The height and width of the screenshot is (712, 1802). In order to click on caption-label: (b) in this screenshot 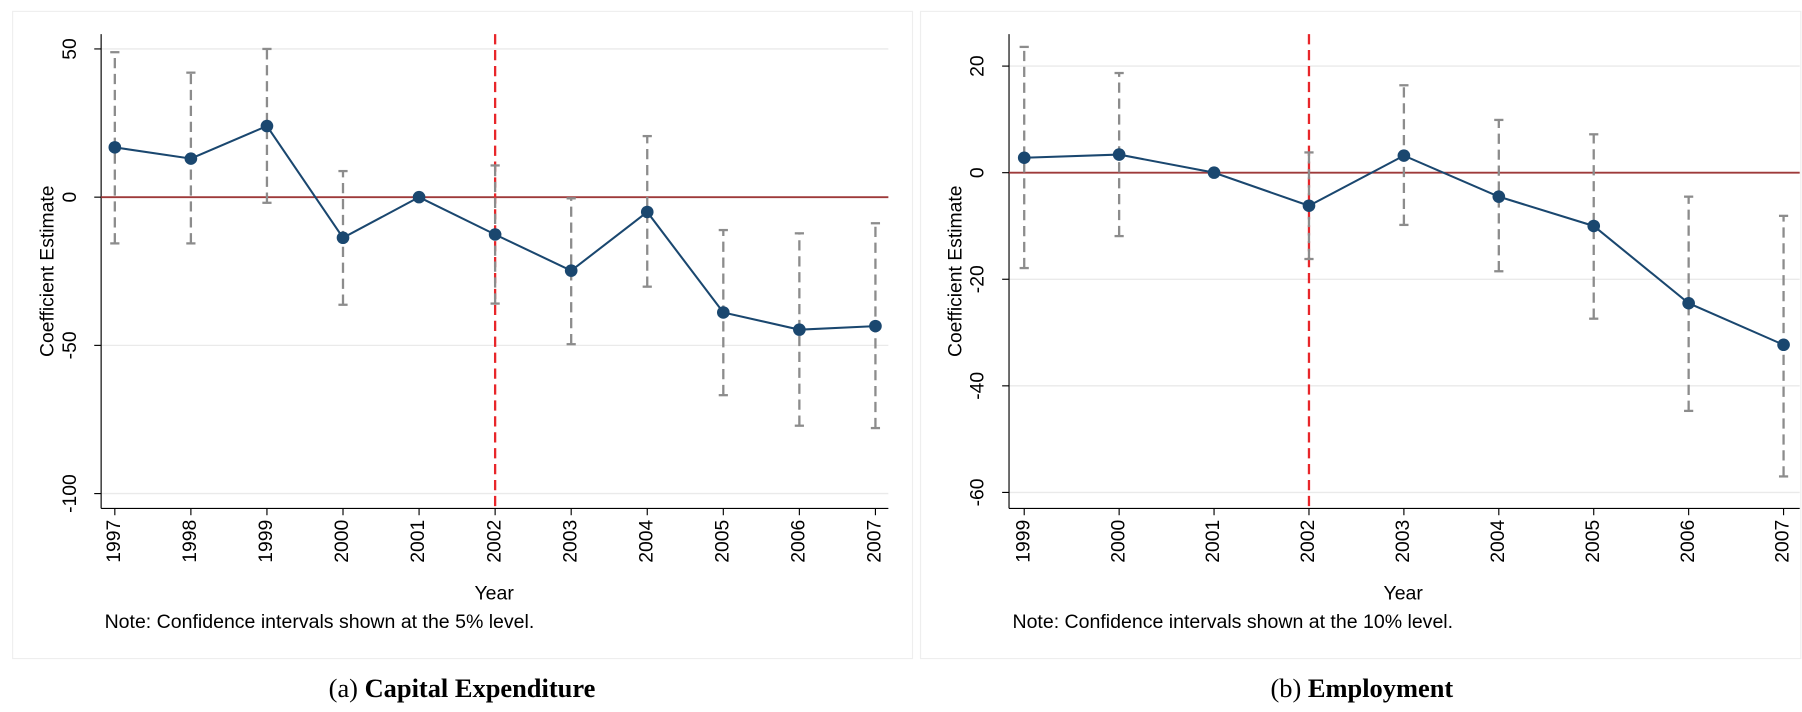, I will do `click(1285, 688)`.